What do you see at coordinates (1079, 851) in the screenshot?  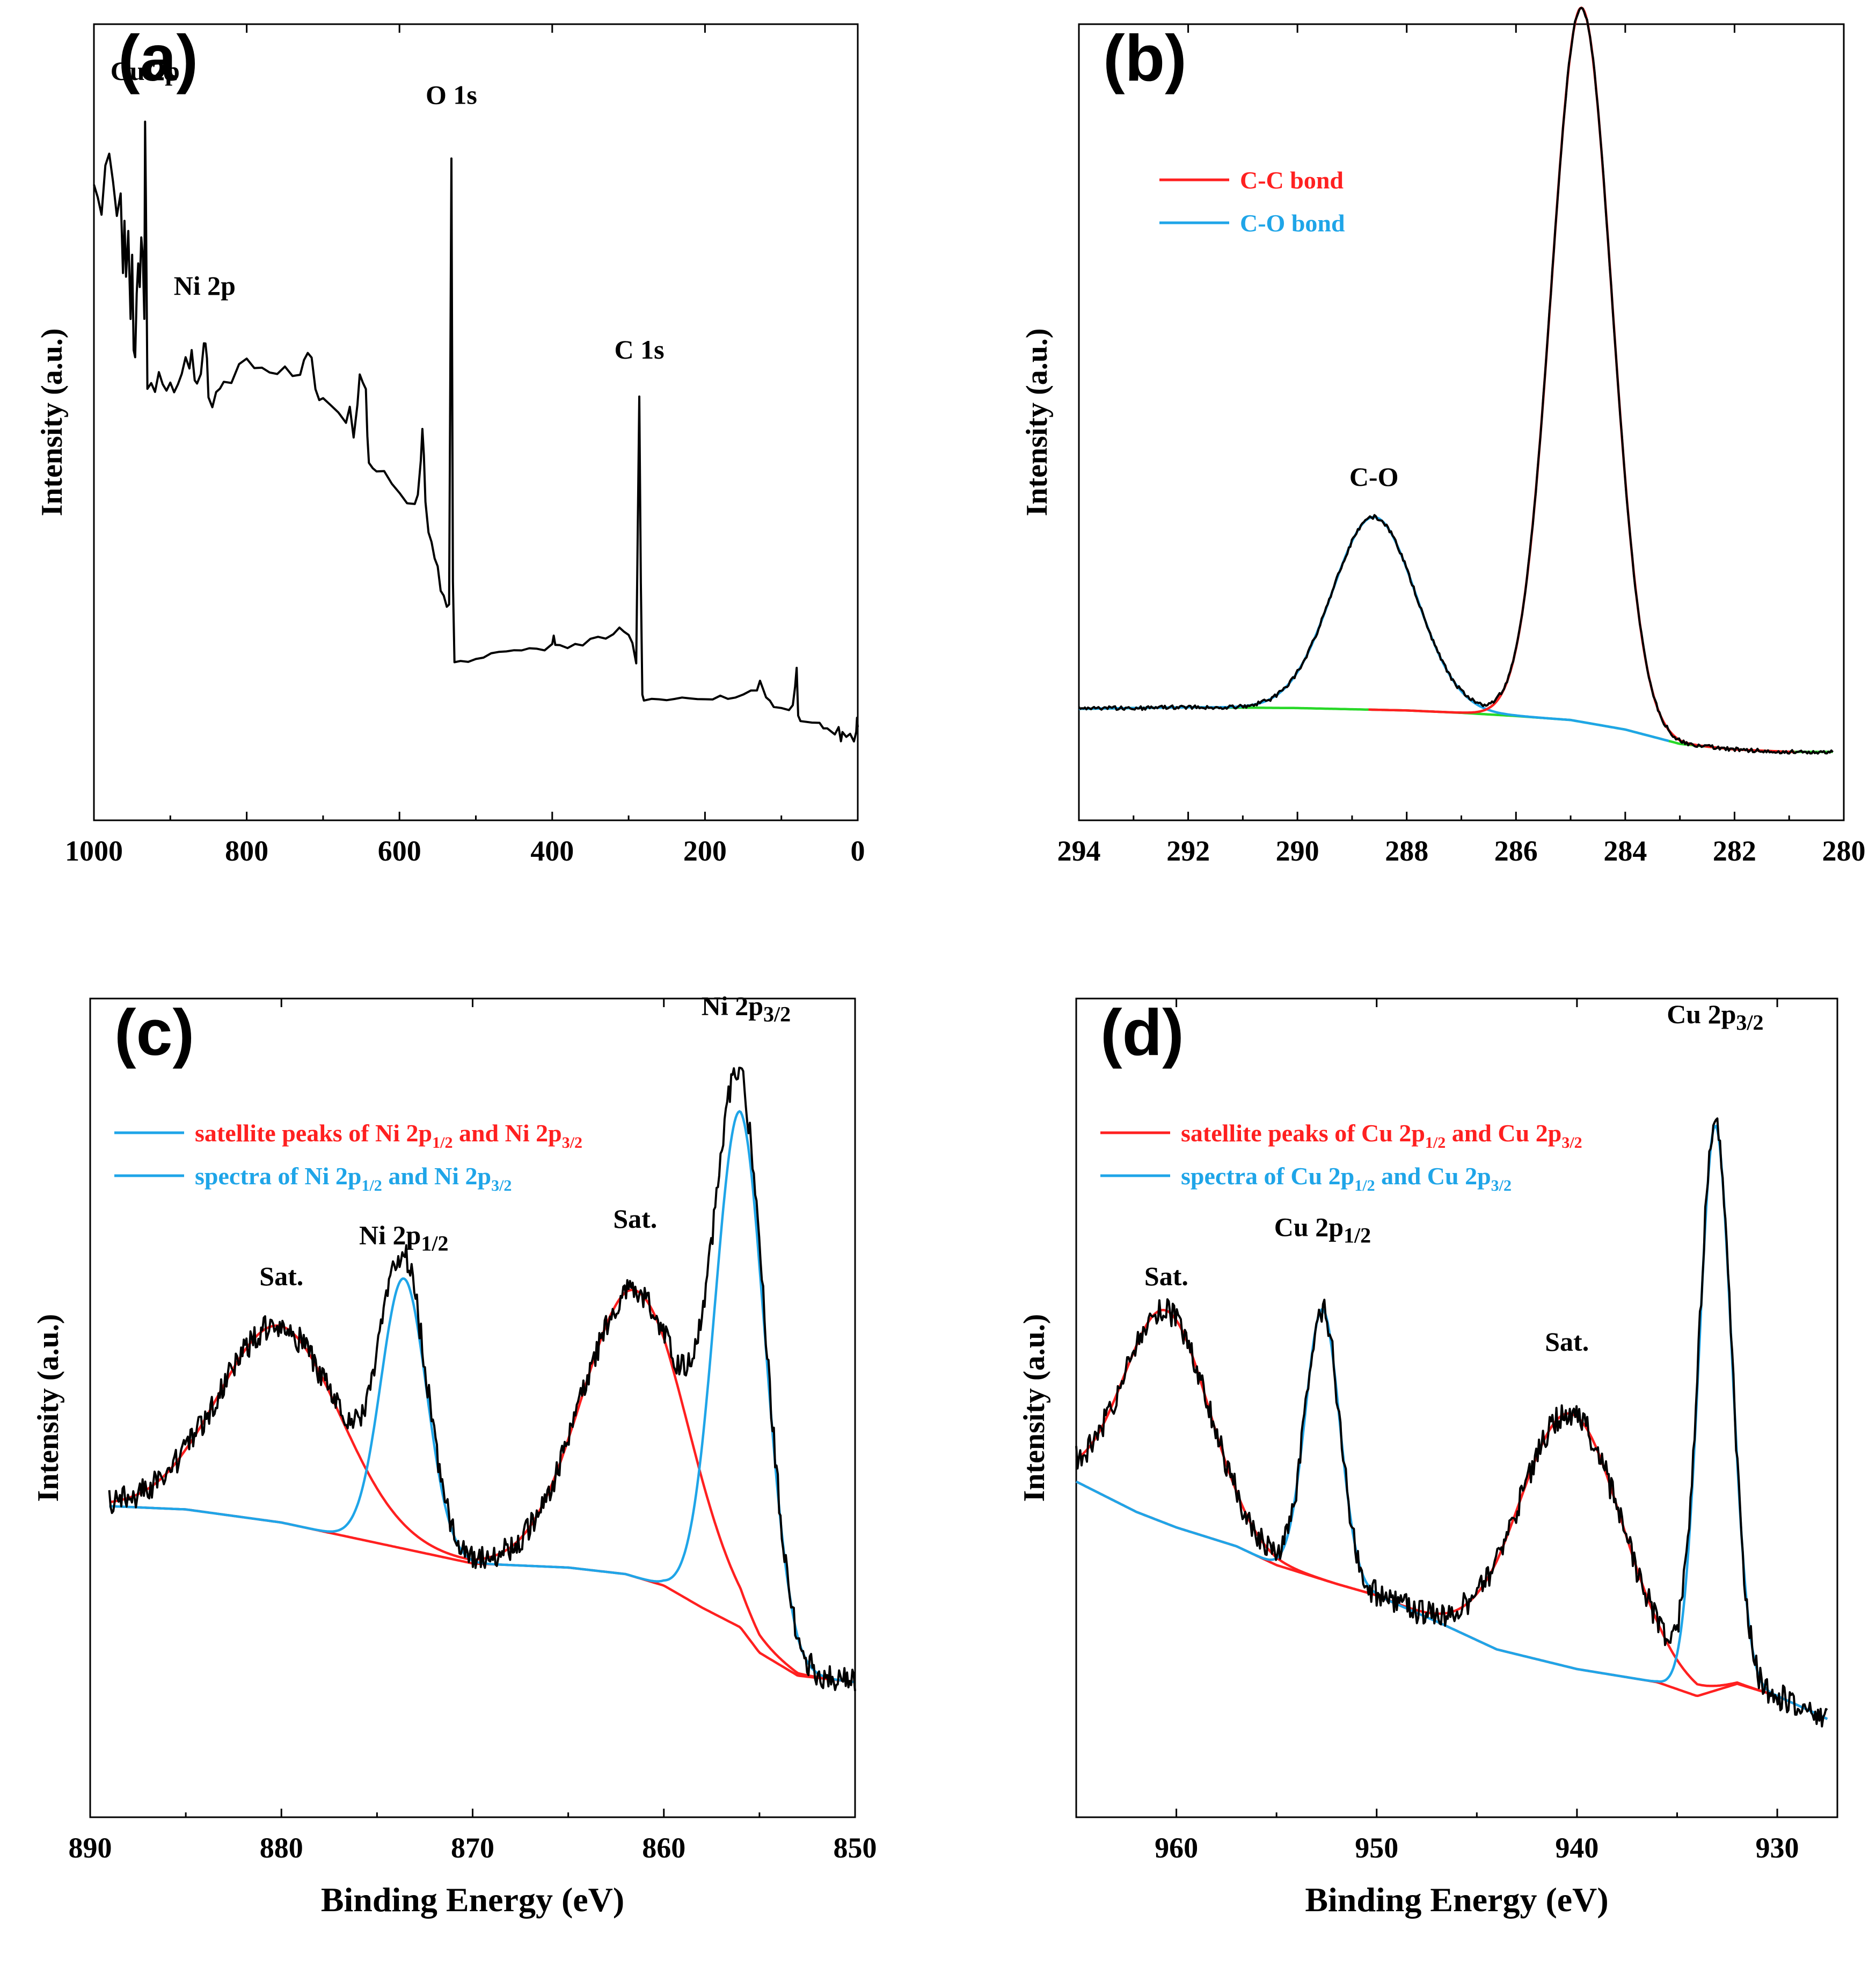 I see `x-tick-label: 294` at bounding box center [1079, 851].